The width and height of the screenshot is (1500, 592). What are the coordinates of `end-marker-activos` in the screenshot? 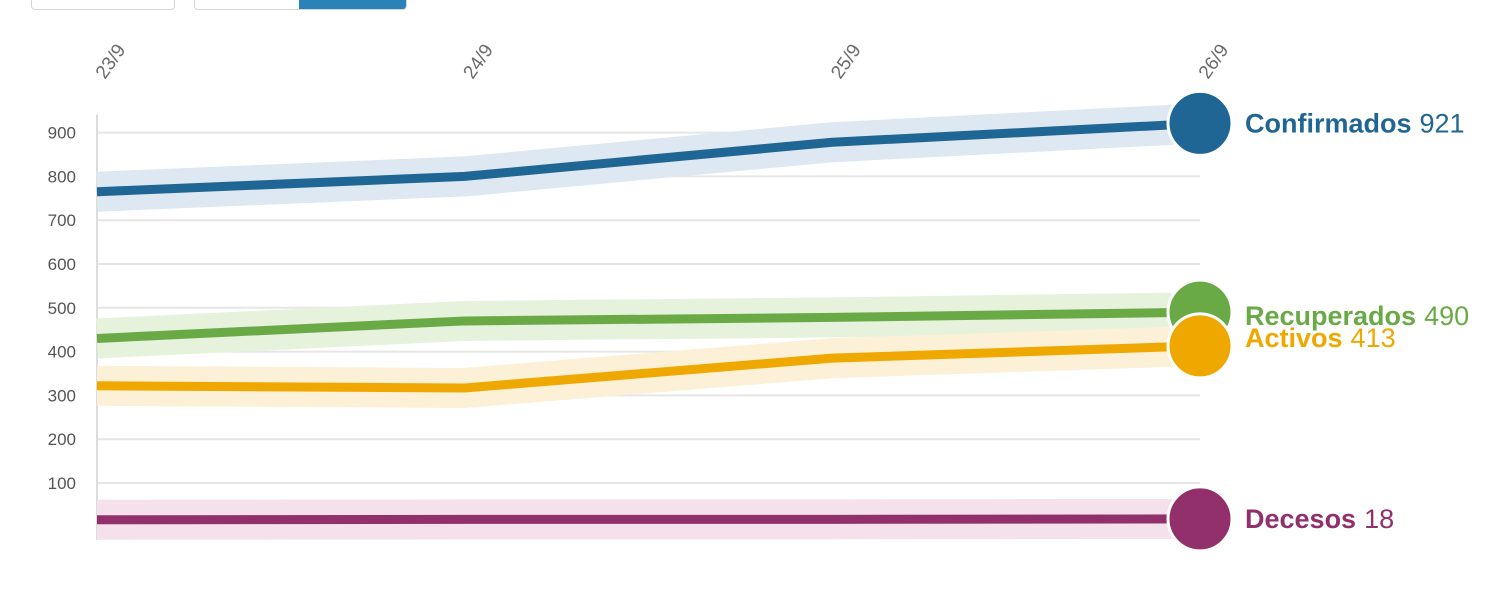 It's located at (1200, 346).